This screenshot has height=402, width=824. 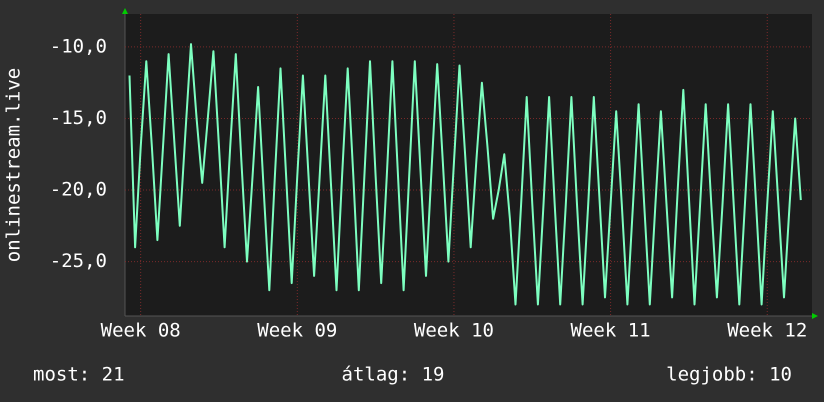 What do you see at coordinates (611, 331) in the screenshot?
I see `x-tick-label: Week 11` at bounding box center [611, 331].